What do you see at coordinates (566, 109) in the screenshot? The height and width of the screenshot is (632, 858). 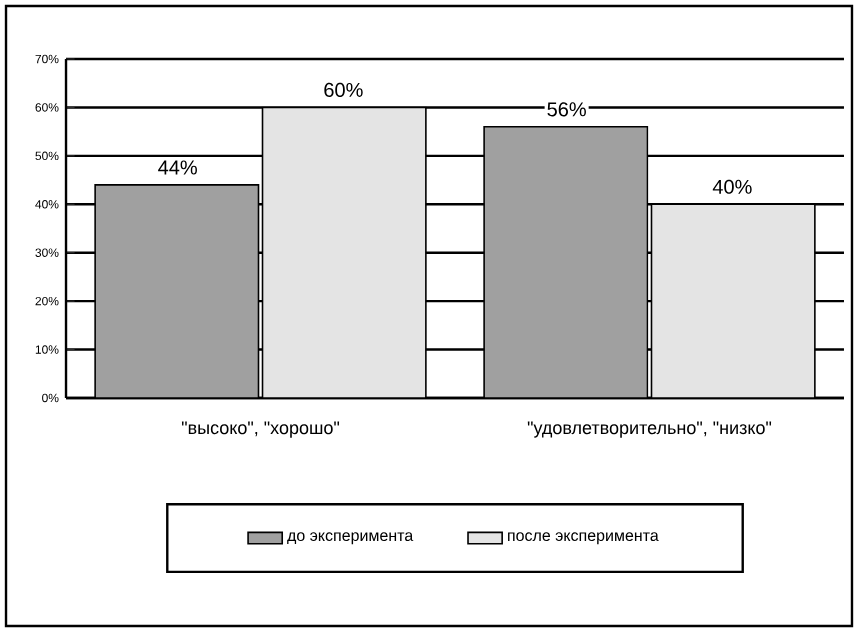 I see `data-label: 56%` at bounding box center [566, 109].